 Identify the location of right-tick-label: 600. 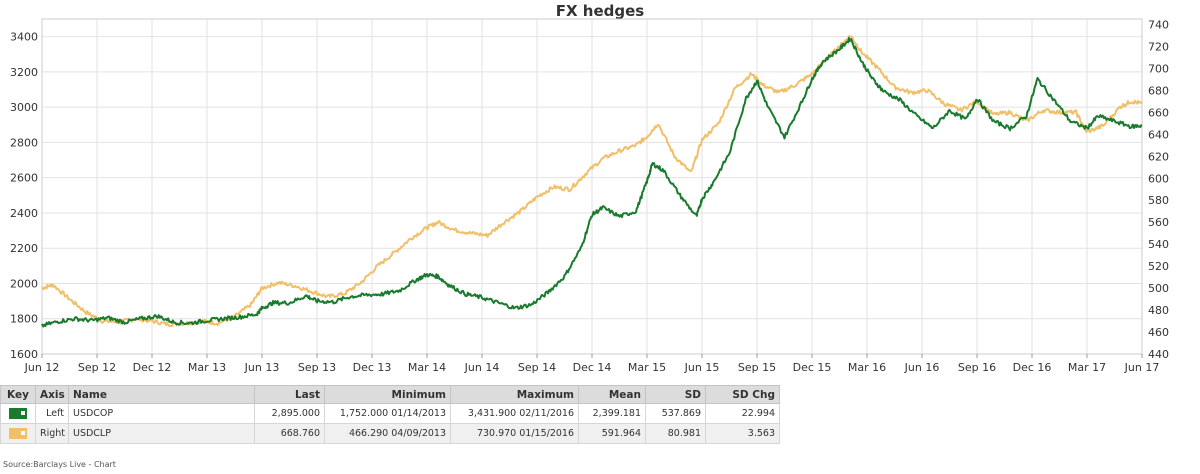
(1158, 178).